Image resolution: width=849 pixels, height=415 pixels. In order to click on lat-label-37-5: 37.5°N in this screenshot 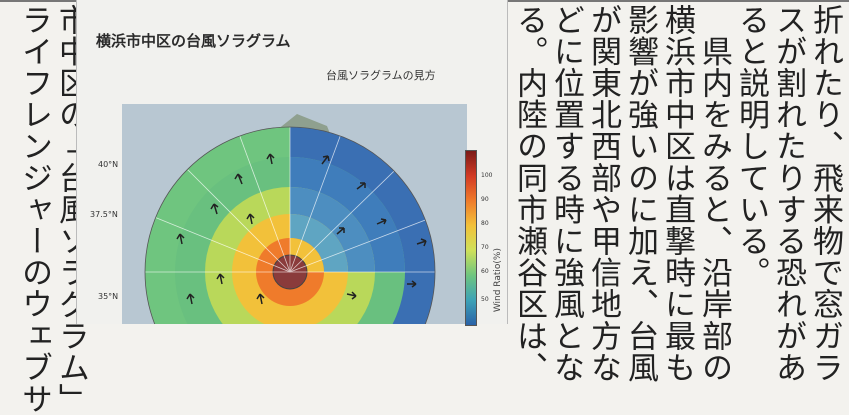, I will do `click(104, 214)`.